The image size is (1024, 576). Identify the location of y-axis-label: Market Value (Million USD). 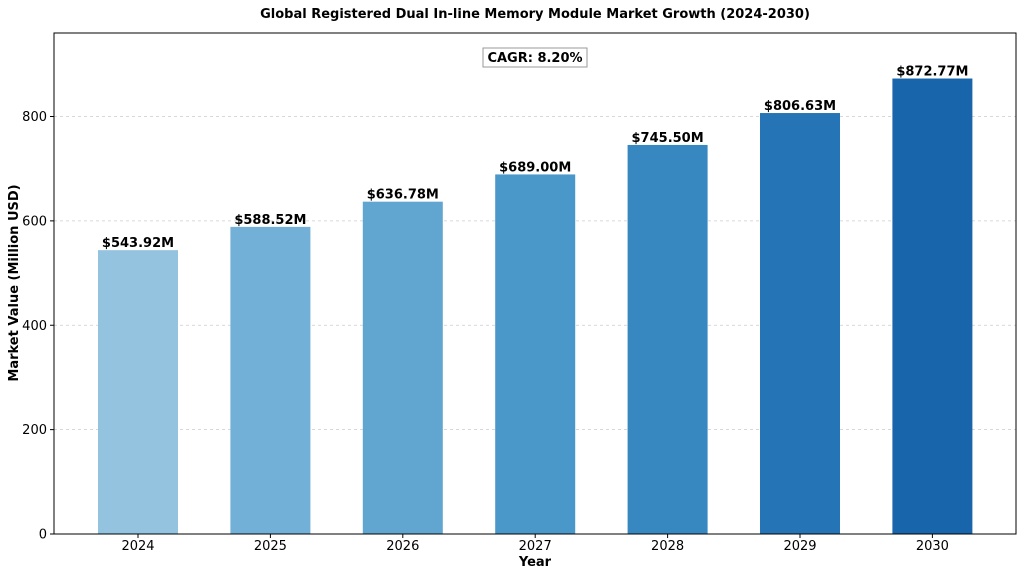
(14, 282).